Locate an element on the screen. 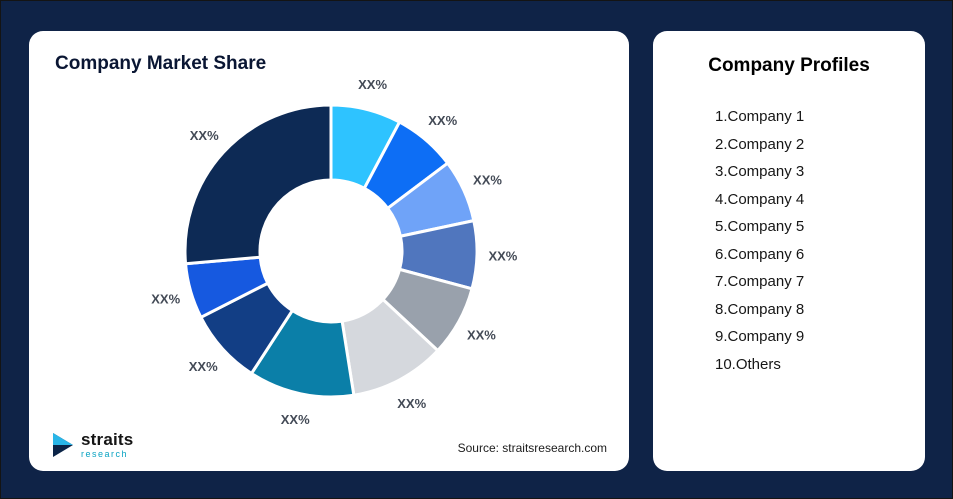 The width and height of the screenshot is (953, 499). list-item: 7.Company 7 is located at coordinates (760, 281).